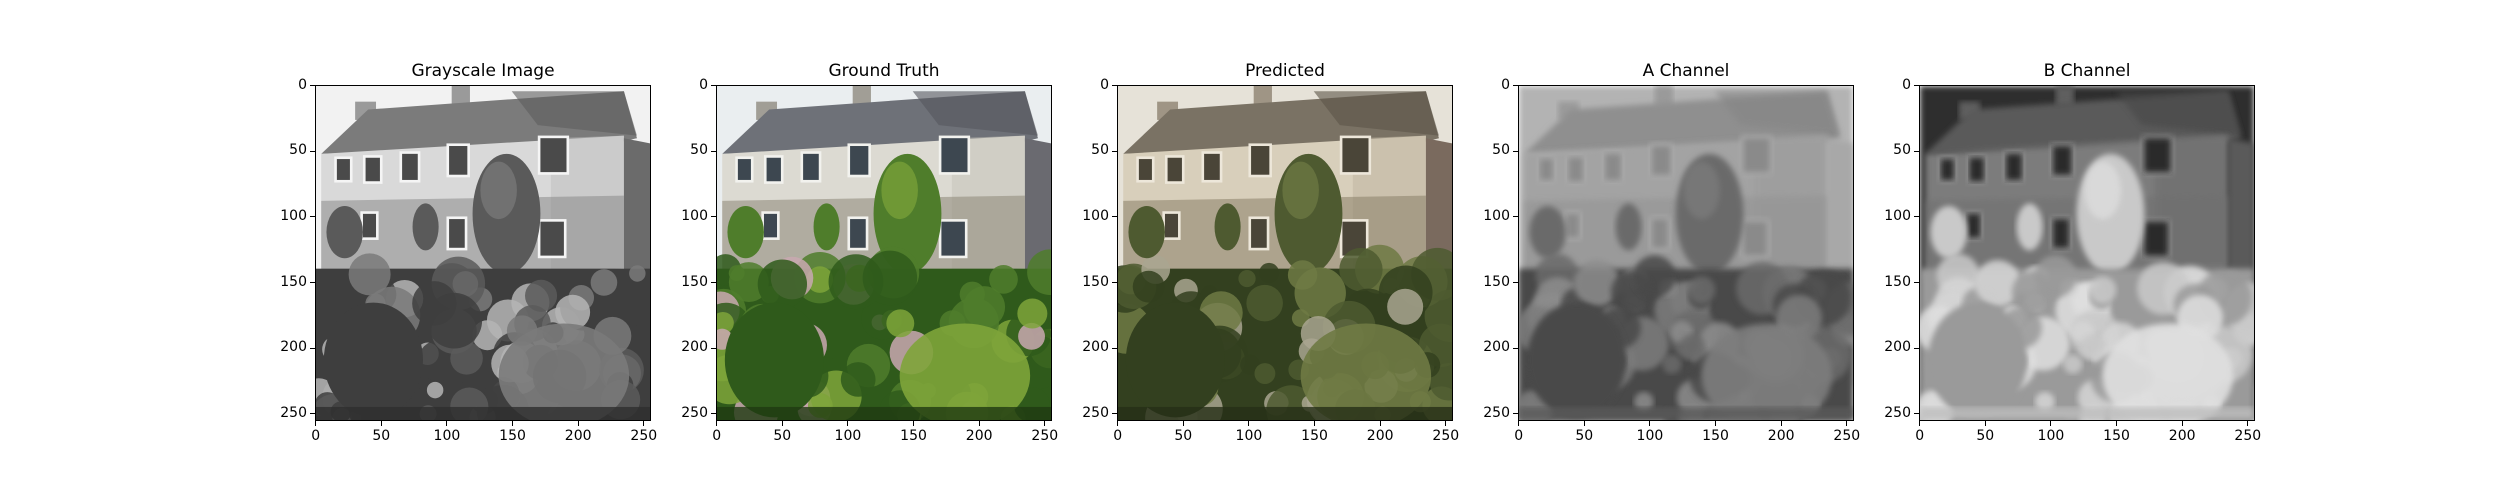 The height and width of the screenshot is (500, 2500). I want to click on subplot-title: Ground Truth, so click(884, 71).